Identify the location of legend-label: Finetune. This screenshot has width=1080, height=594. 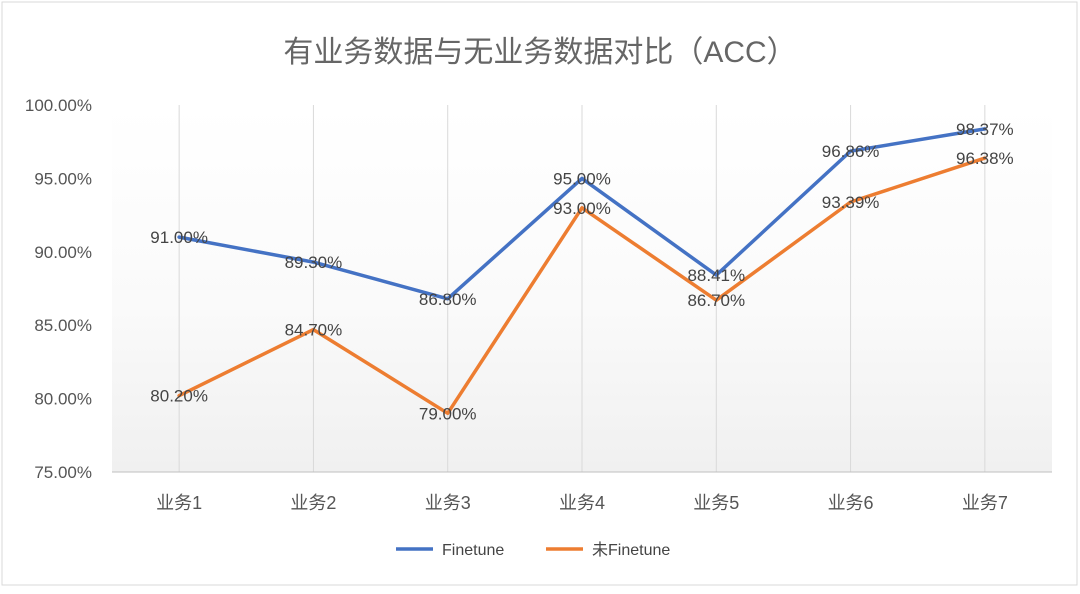
(473, 550).